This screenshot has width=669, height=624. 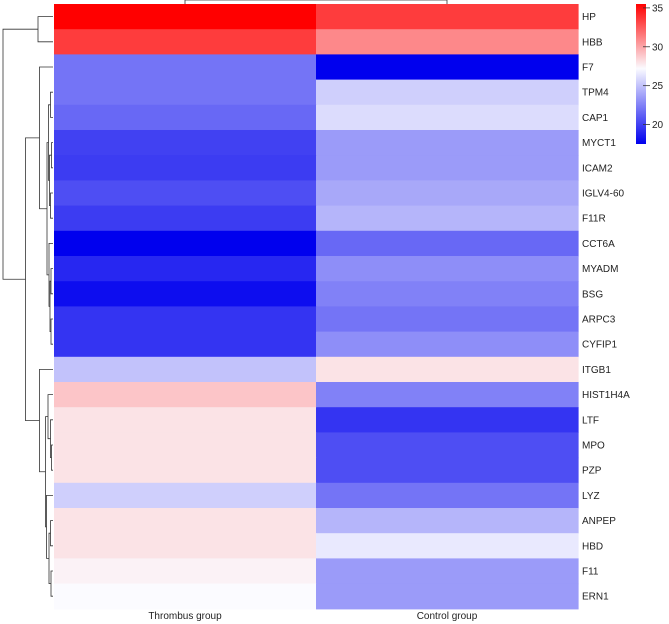 I want to click on row-label: HP, so click(x=589, y=17).